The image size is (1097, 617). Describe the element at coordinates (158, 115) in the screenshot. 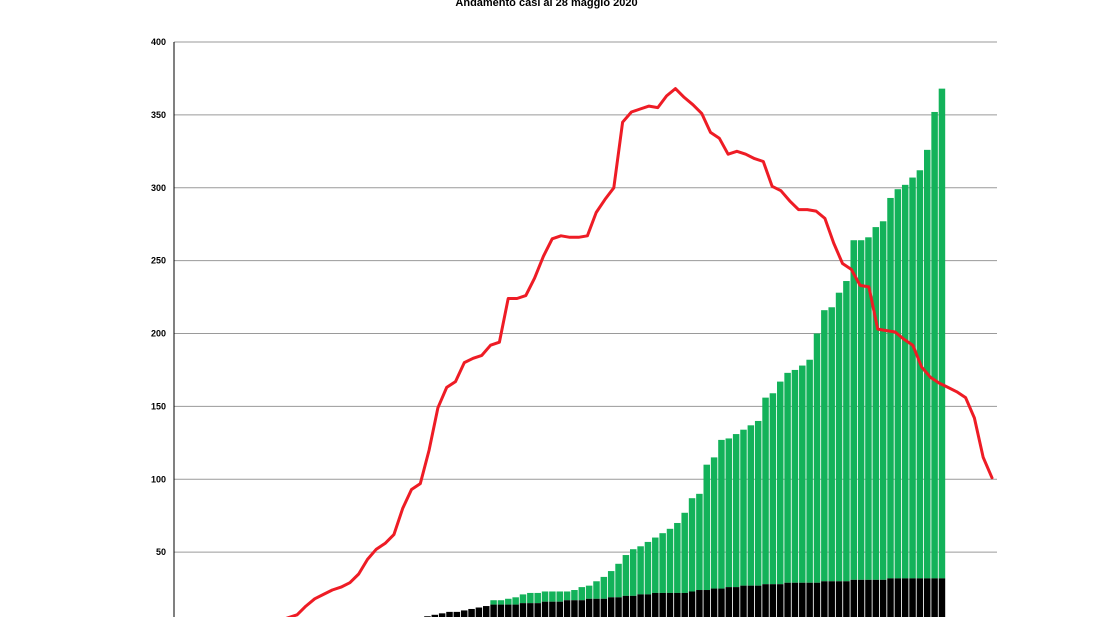

I see `y-tick-label: 350` at that location.